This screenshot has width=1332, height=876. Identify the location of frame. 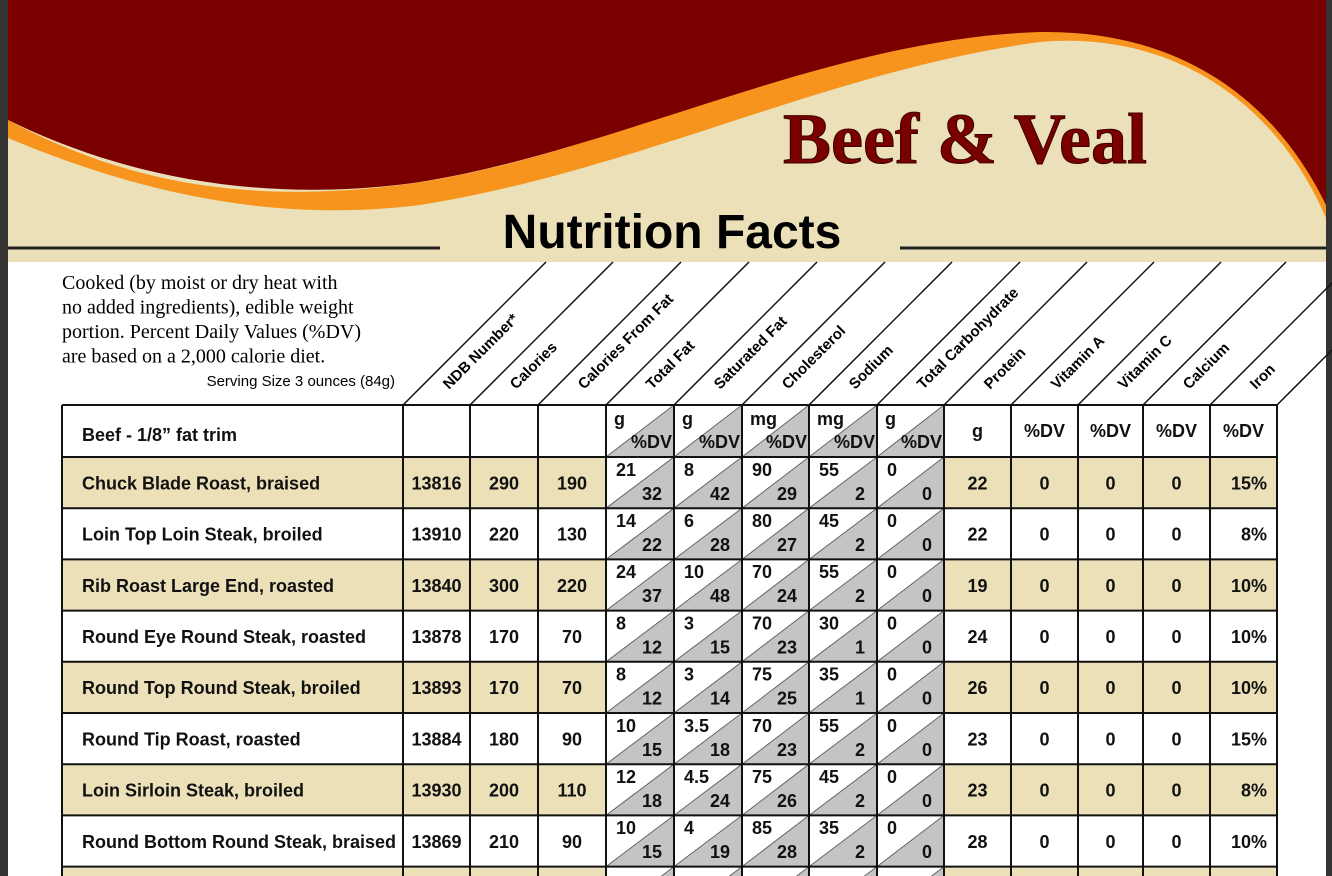
(4, 438).